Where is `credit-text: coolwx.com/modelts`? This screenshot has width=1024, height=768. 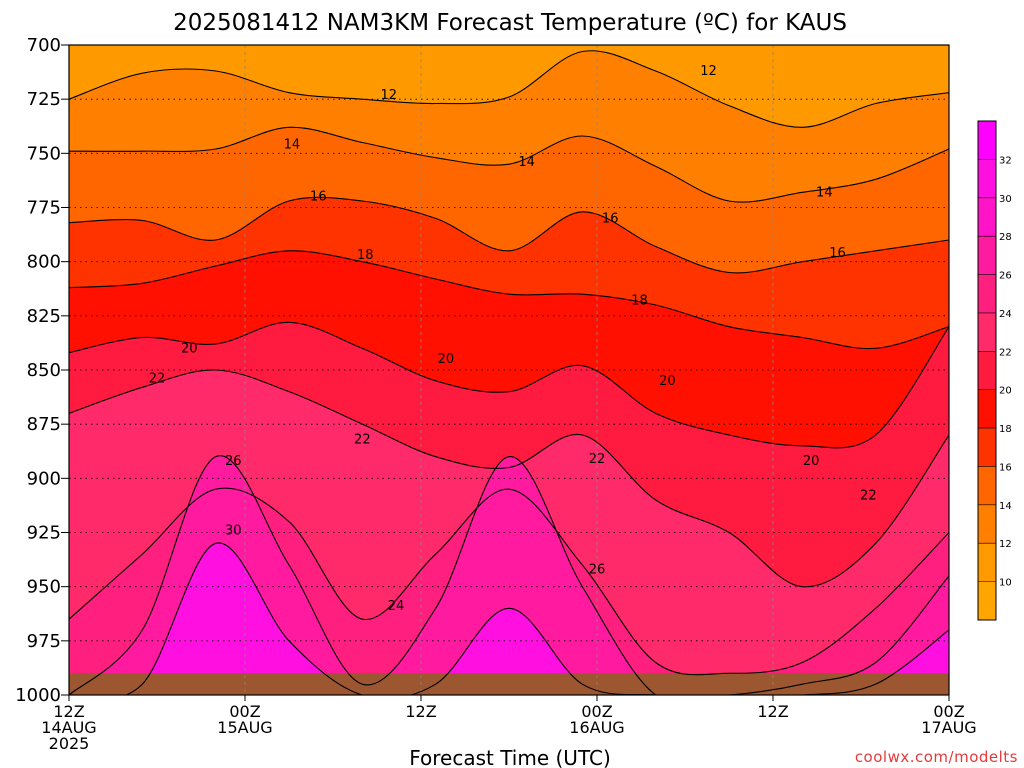
credit-text: coolwx.com/modelts is located at coordinates (936, 757).